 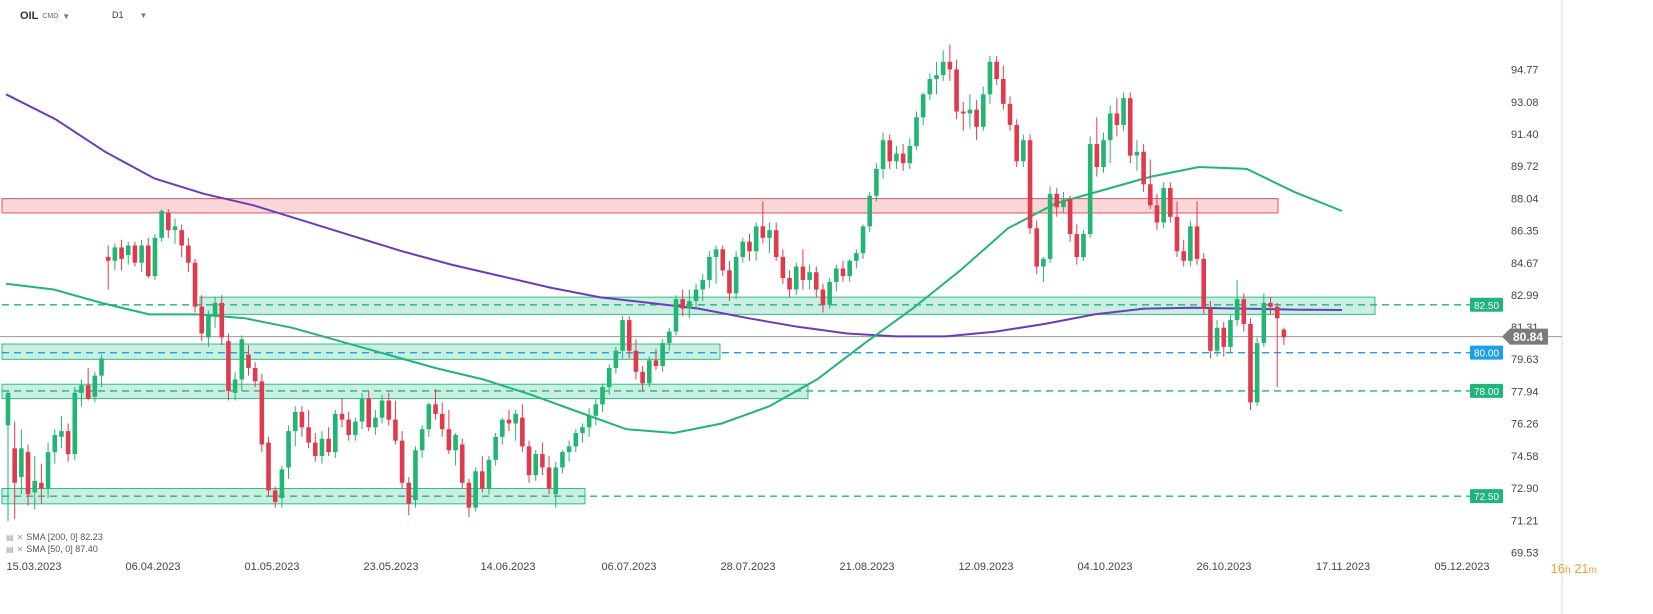 I want to click on chevron-down-icon: ▼, so click(x=143, y=15).